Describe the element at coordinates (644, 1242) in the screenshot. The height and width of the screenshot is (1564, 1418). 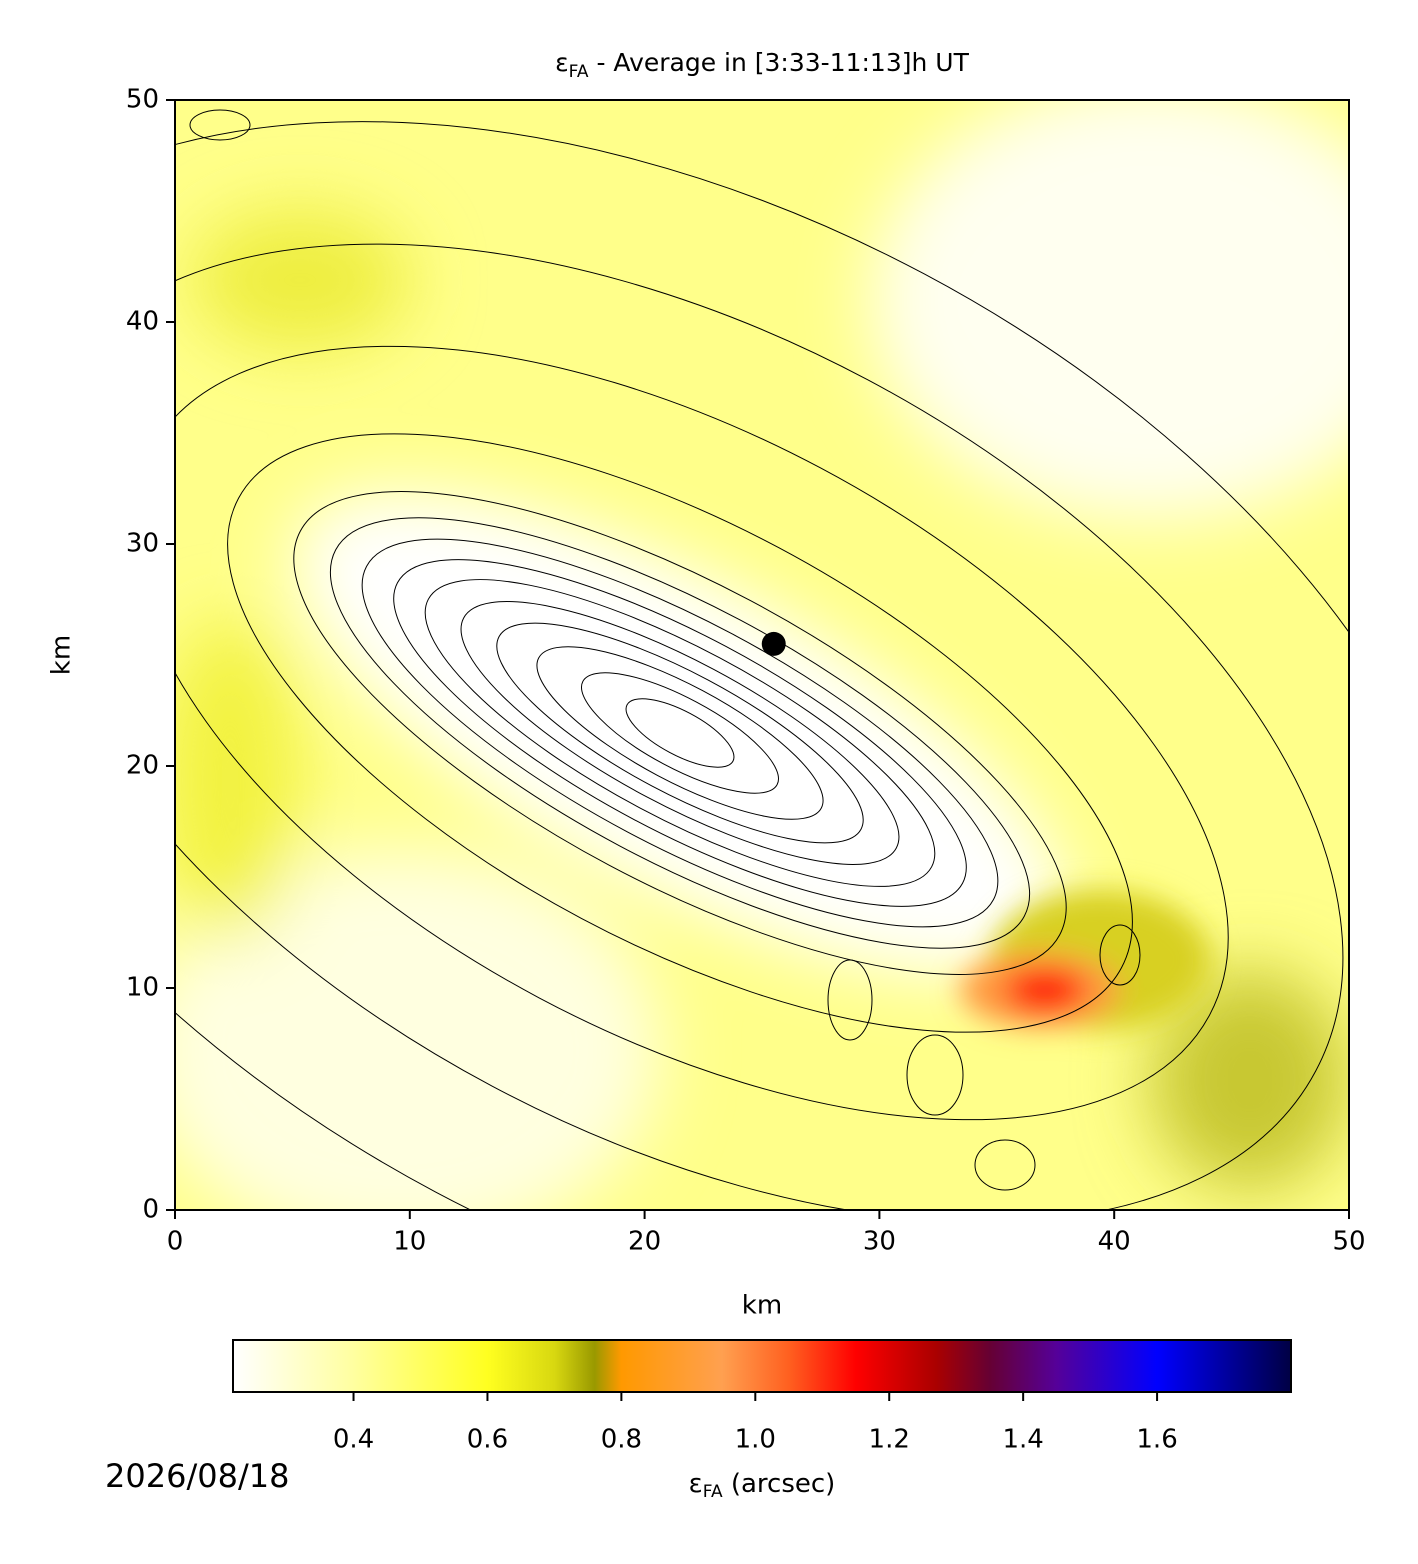
I see `x-tick-label: 20` at that location.